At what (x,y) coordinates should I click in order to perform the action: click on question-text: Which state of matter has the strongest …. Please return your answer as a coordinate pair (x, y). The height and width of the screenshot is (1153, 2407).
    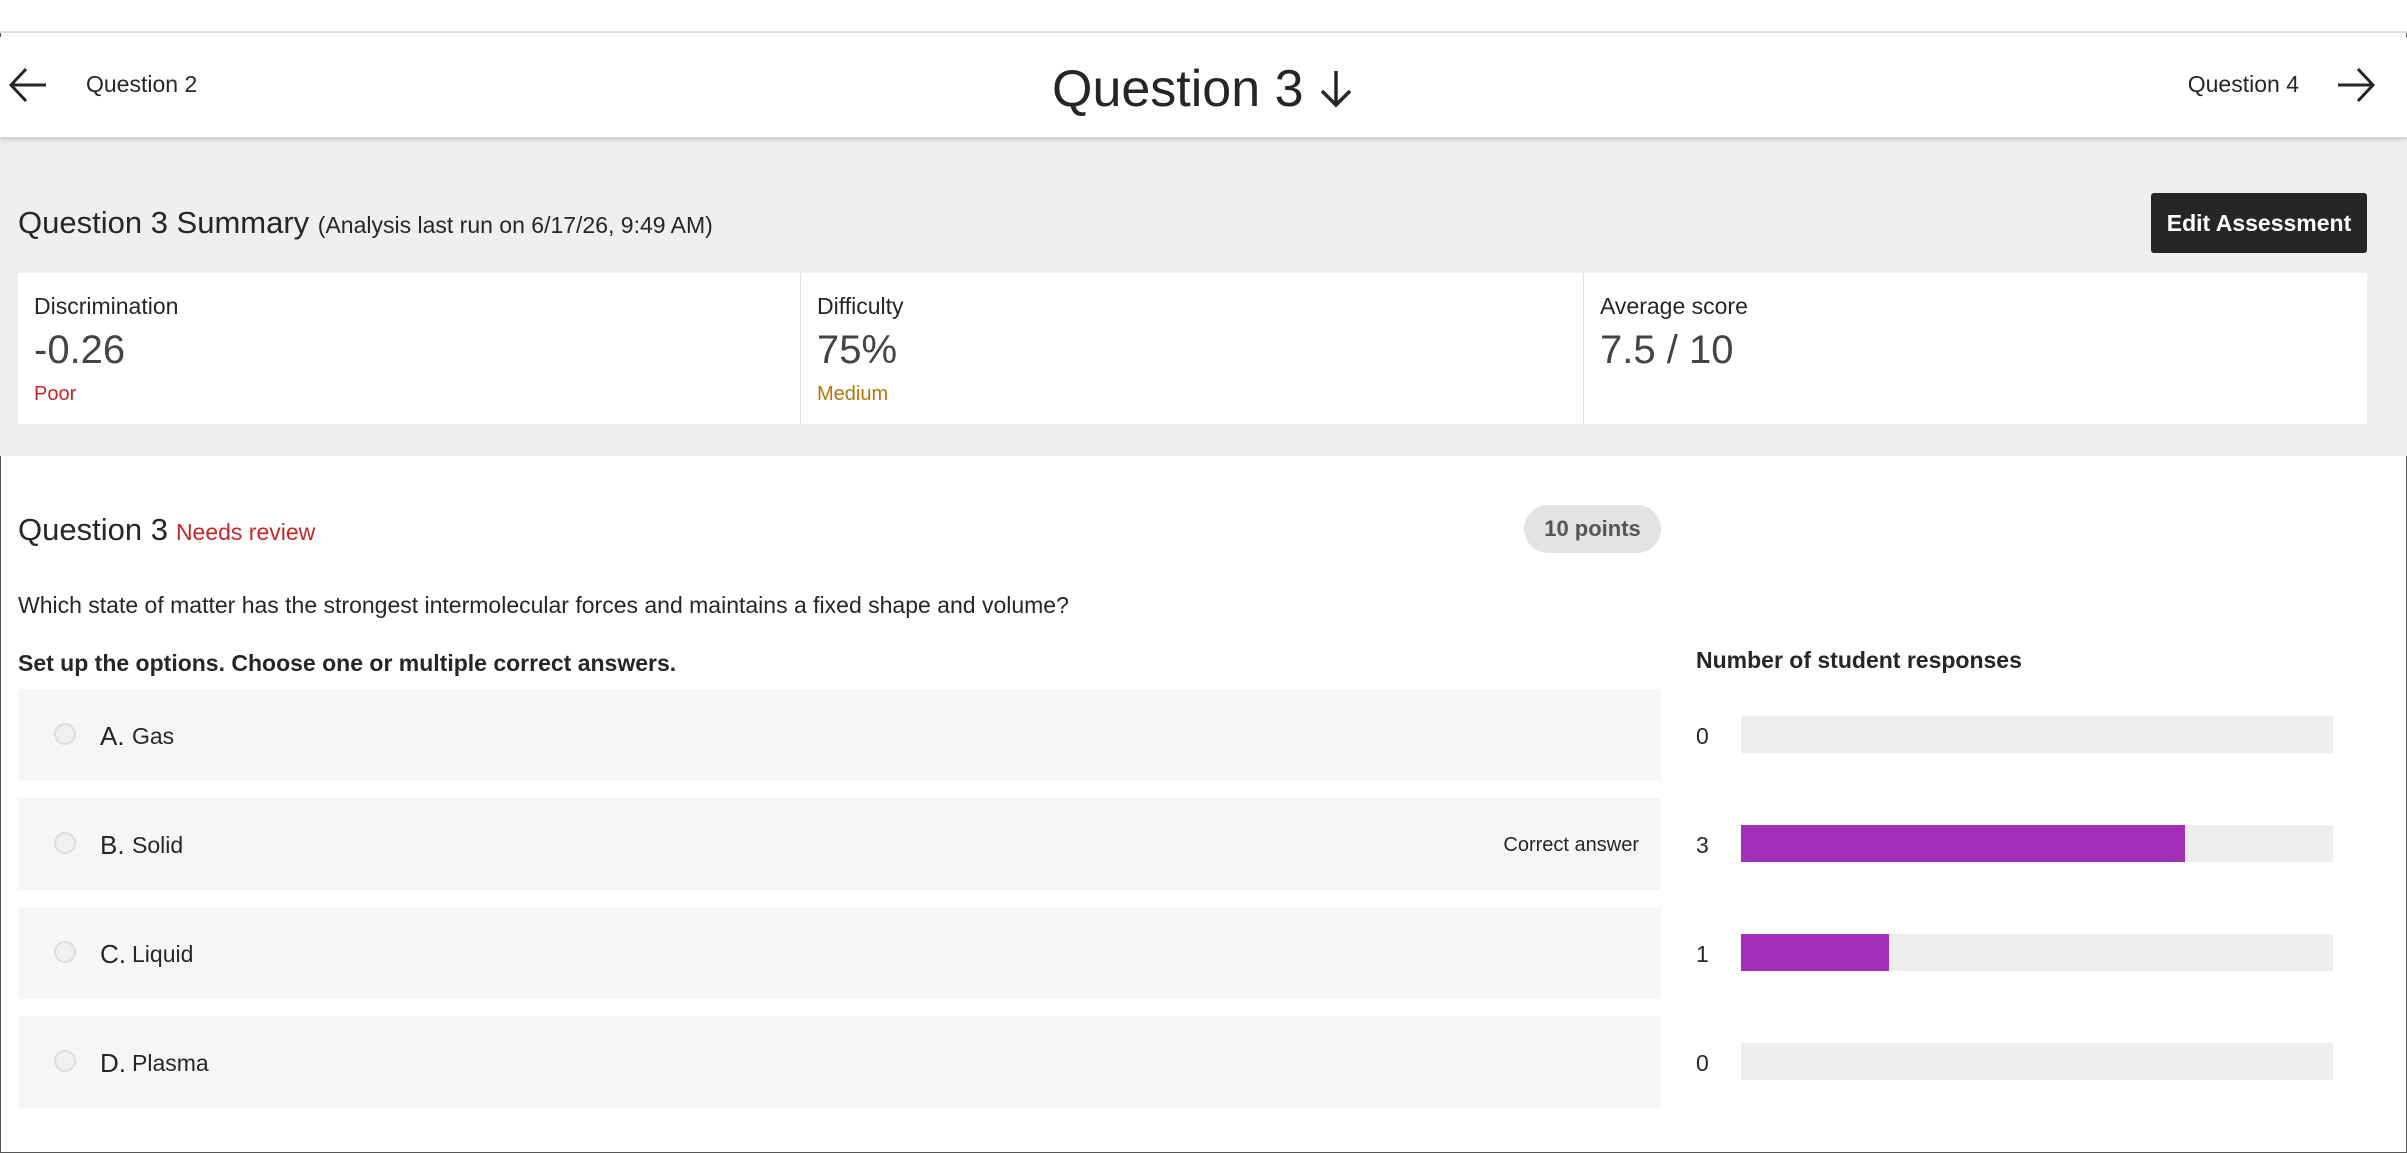
    Looking at the image, I should click on (543, 605).